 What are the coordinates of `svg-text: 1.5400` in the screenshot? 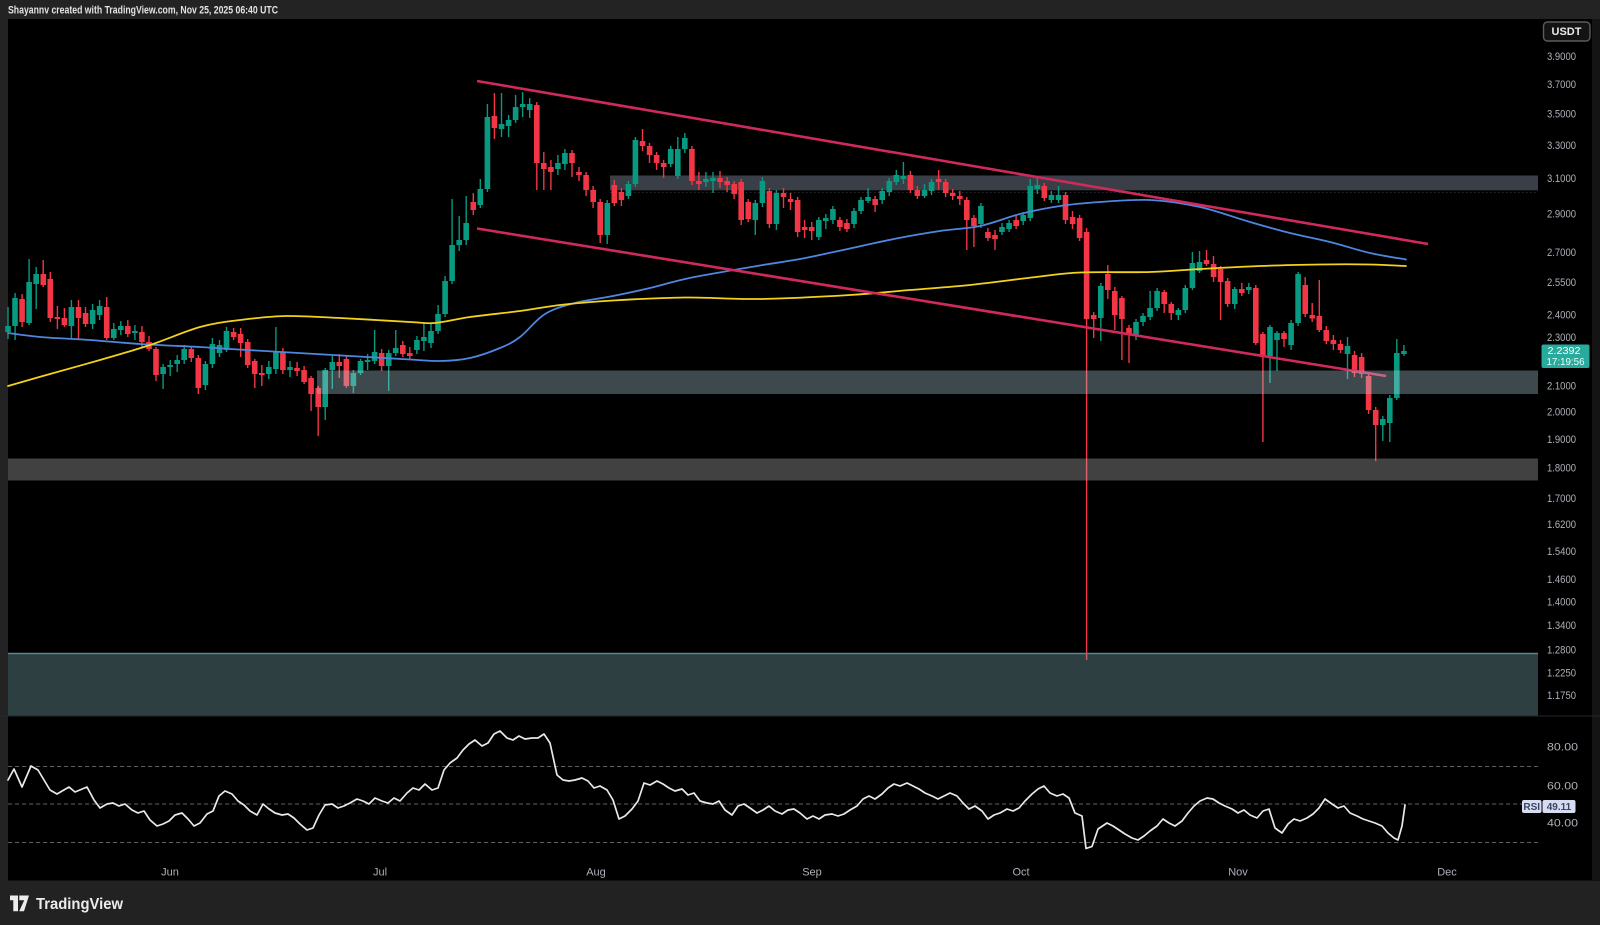 It's located at (1561, 552).